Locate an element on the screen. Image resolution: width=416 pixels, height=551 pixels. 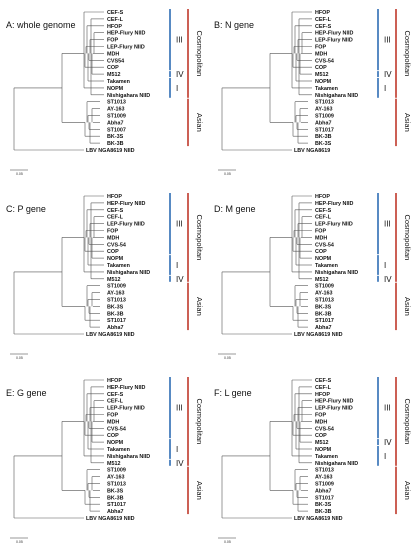
group-label: Asian is located at coordinates (407, 490).